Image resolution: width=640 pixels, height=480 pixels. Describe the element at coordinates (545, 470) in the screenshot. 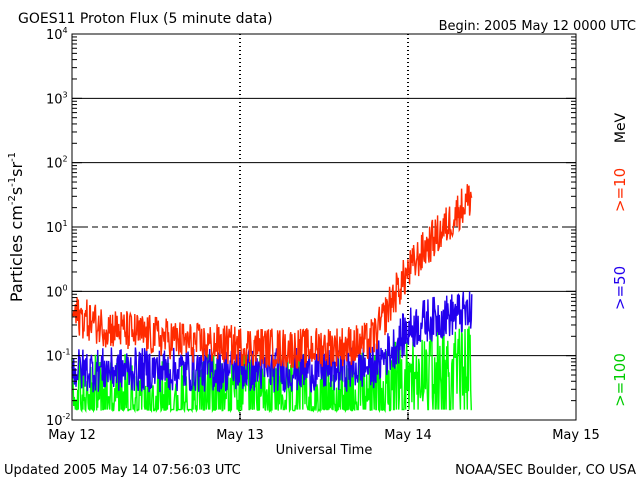

I see `credit-label: NOAA/SEC Boulder, CO USA` at that location.